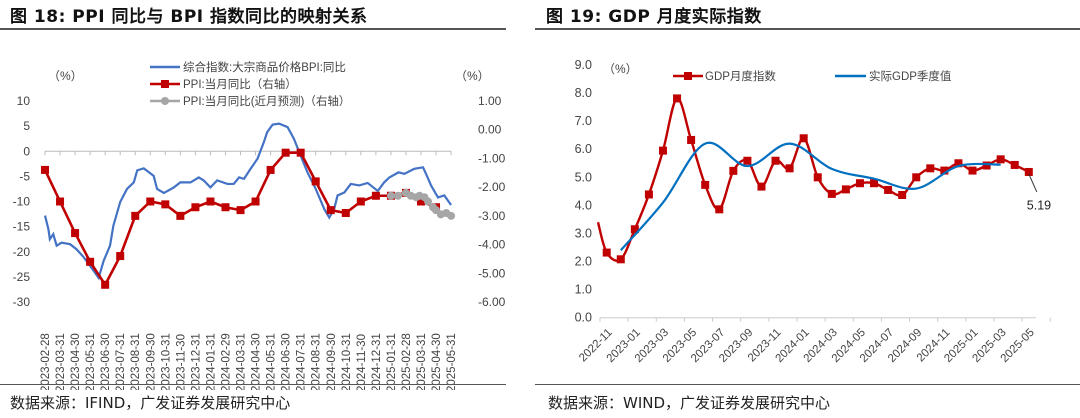  What do you see at coordinates (910, 76) in the screenshot?
I see `legend-gdp-quarterly-label: 实际GDP季度值` at bounding box center [910, 76].